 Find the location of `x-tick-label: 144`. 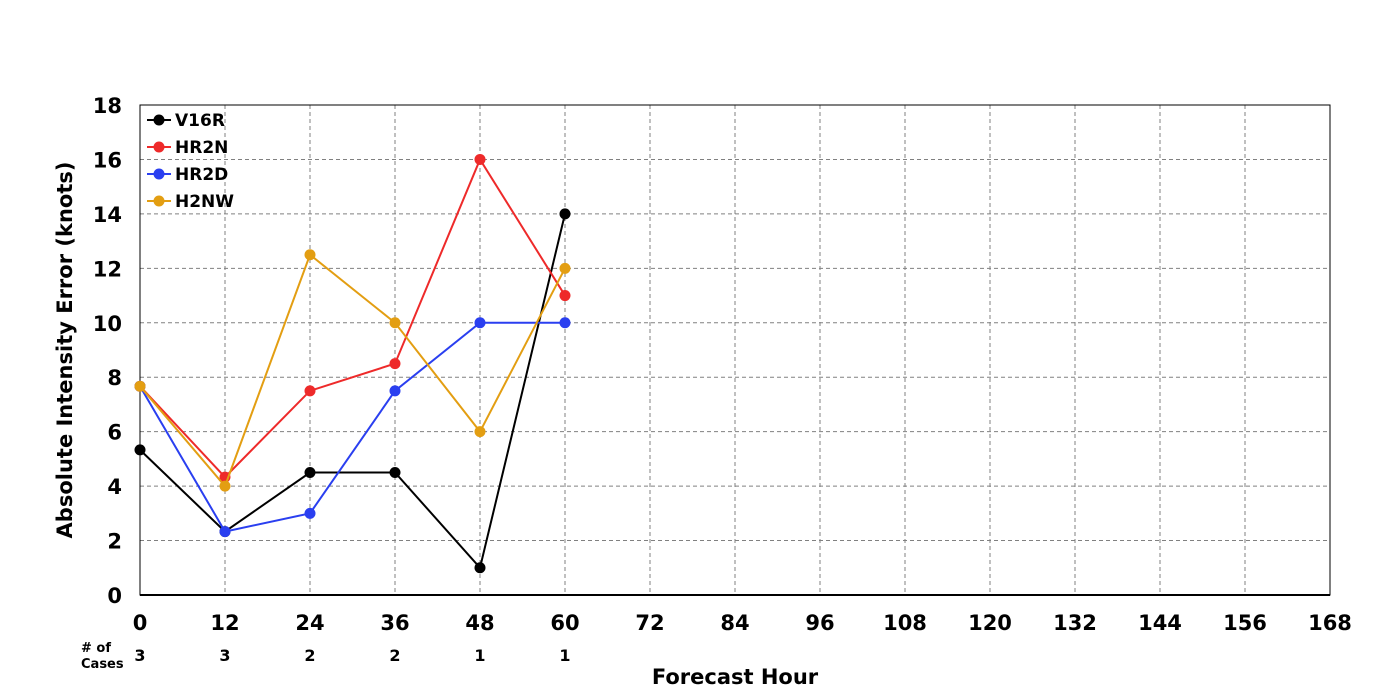

x-tick-label: 144 is located at coordinates (1160, 623).